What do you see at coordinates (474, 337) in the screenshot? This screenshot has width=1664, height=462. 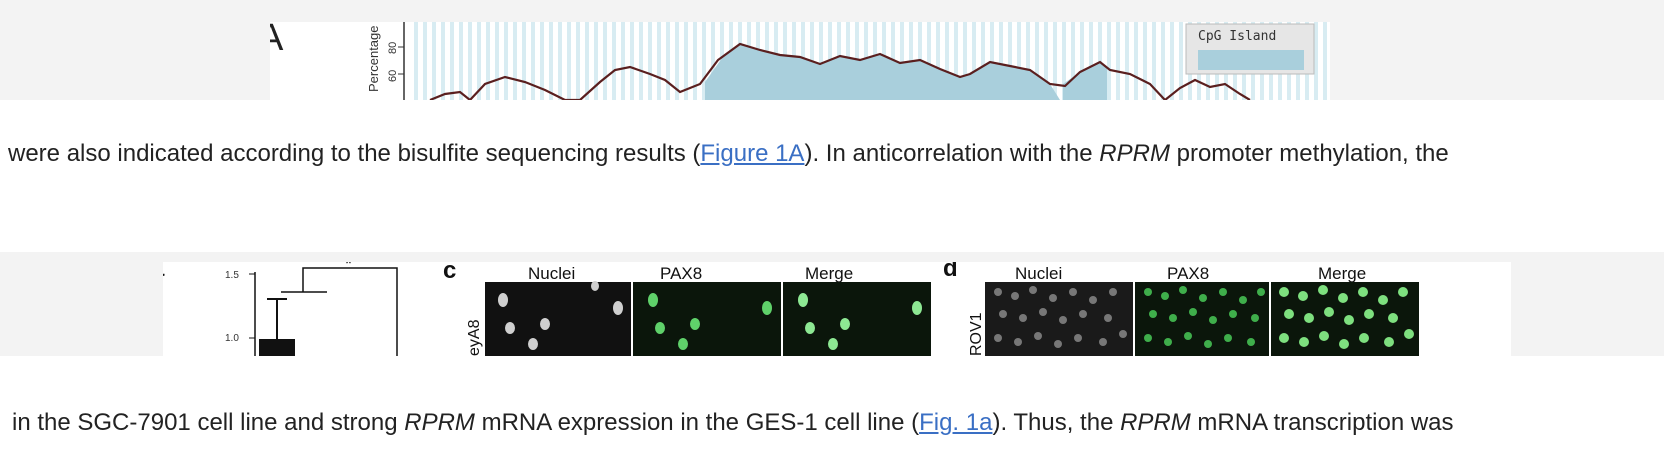 I see `panel-c-row-label: eyA8` at bounding box center [474, 337].